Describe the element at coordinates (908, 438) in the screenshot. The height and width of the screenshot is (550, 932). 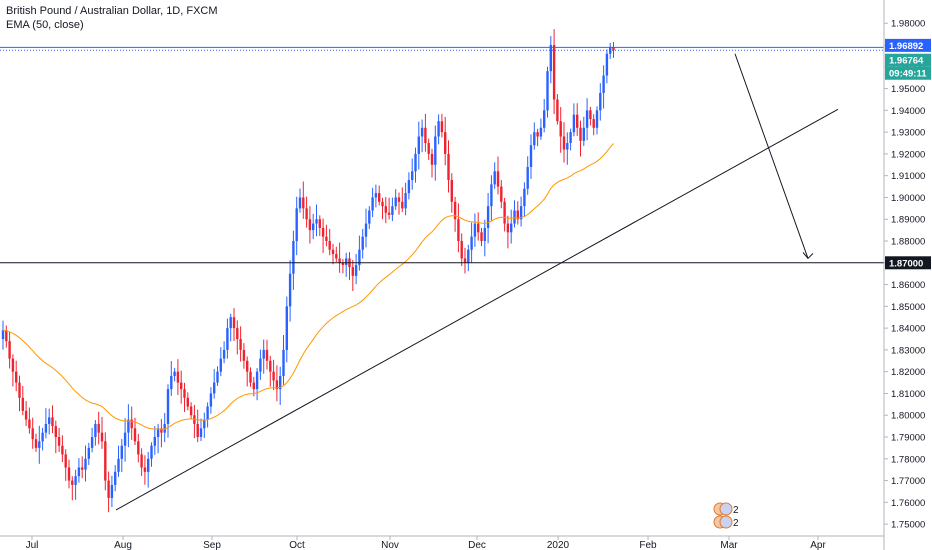
I see `price-tick-label: 1.79000` at that location.